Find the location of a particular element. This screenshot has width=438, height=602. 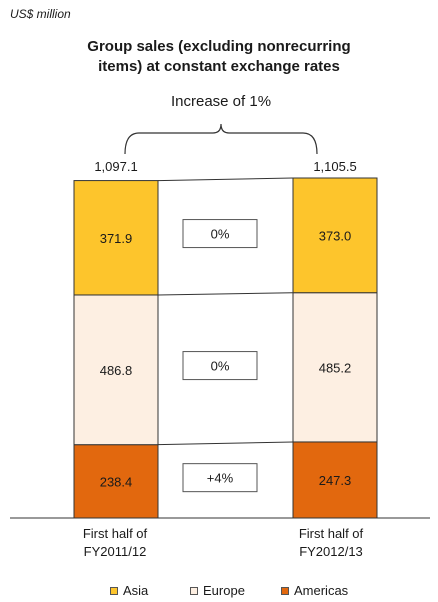

chart-title-line-1: Group sales (excluding nonrecurring is located at coordinates (219, 46).